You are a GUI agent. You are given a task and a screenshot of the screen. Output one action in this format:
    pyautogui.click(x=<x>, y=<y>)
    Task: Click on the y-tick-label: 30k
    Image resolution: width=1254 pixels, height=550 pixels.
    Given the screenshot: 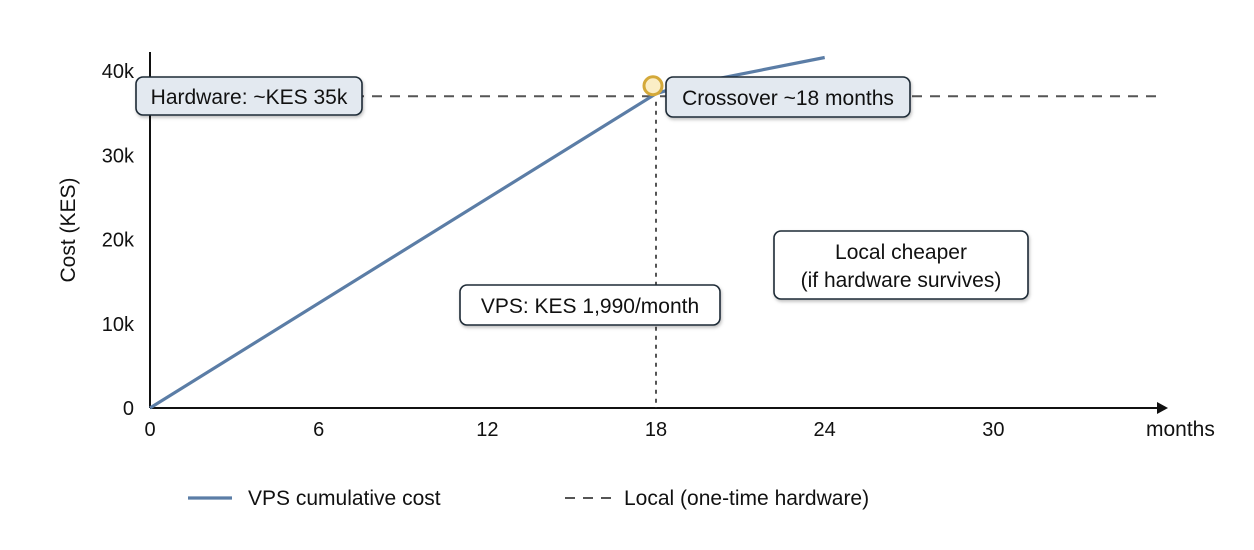 What is the action you would take?
    pyautogui.click(x=118, y=156)
    